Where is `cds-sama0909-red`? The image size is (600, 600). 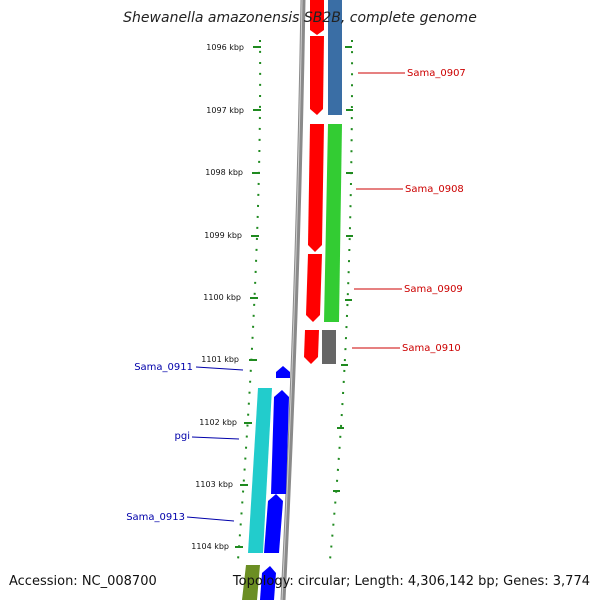
cds-sama0909-red is located at coordinates (314, 288).